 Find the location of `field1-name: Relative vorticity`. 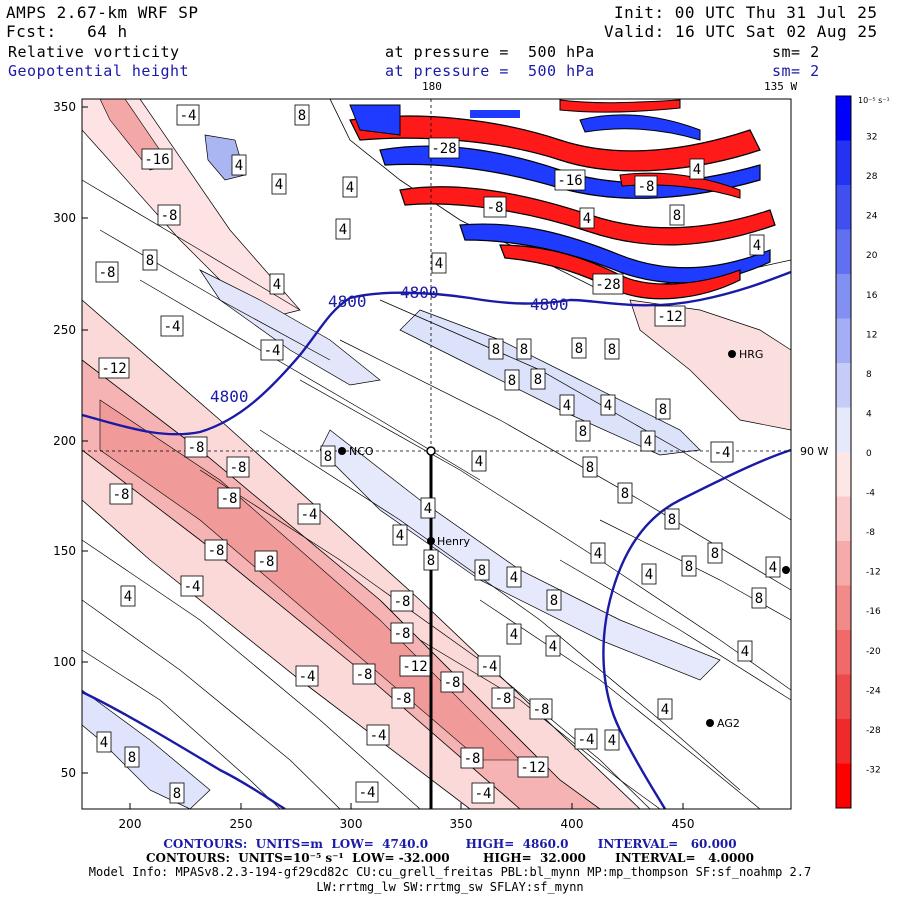

field1-name: Relative vorticity is located at coordinates (94, 52).